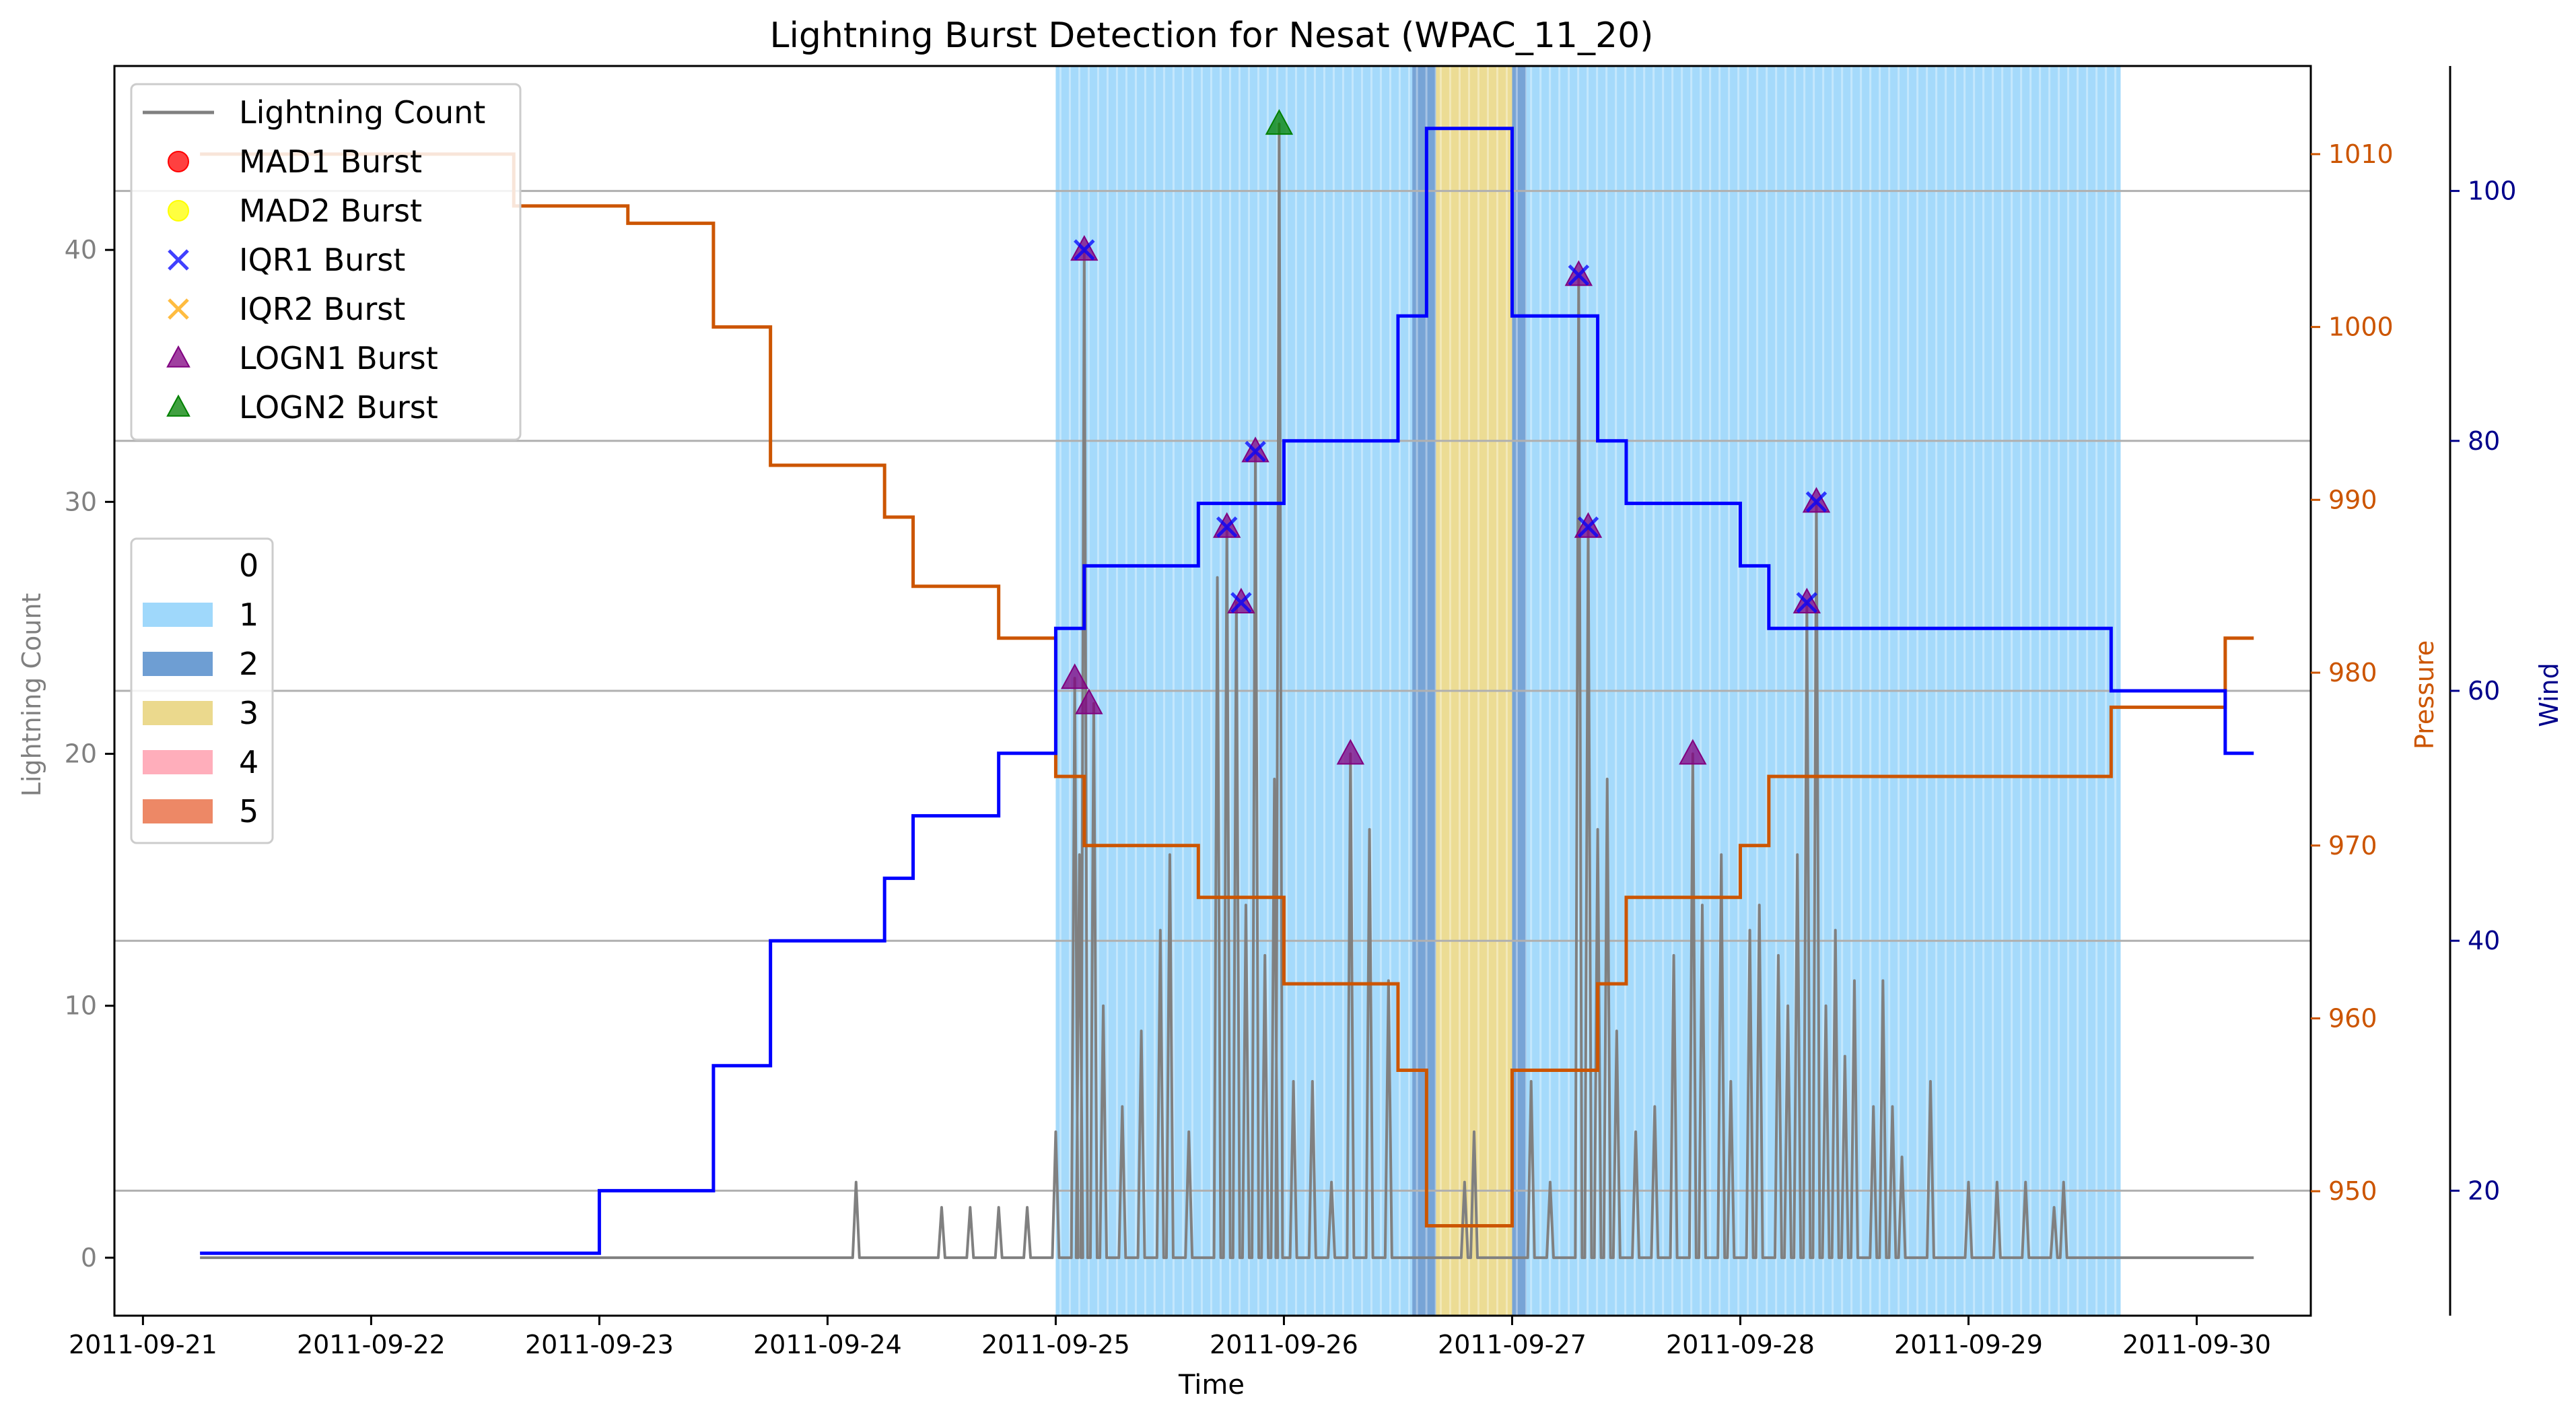 This screenshot has height=1416, width=2576. I want to click on x-tick-label: 2011-09-23, so click(599, 1344).